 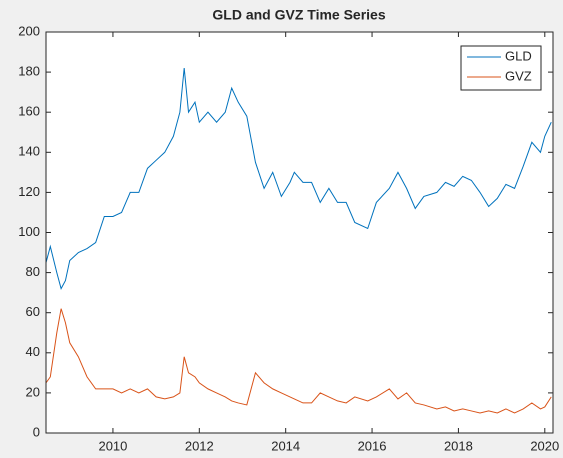 I want to click on y-tick-label: 200, so click(x=29, y=30).